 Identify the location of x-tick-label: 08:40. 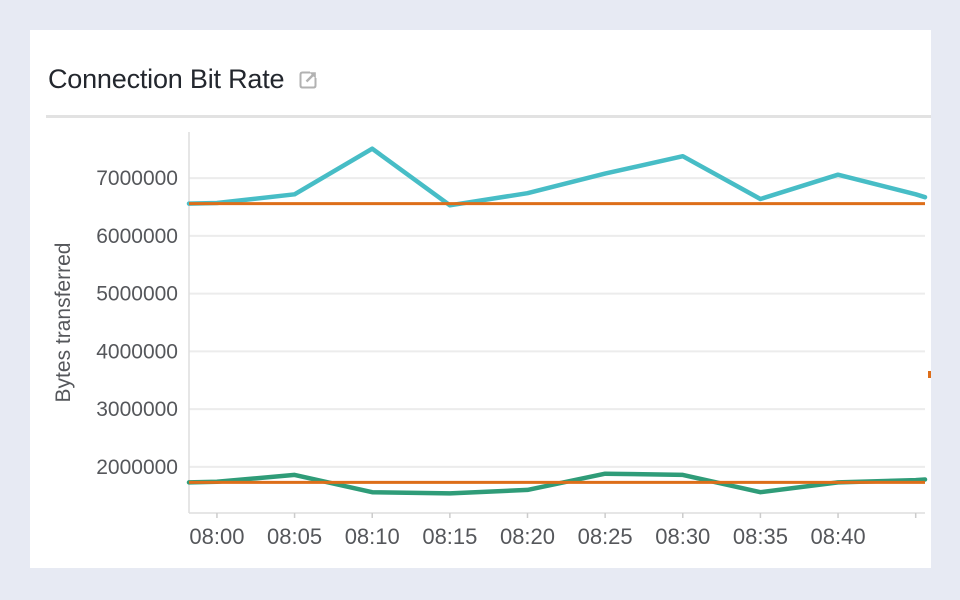
(838, 536).